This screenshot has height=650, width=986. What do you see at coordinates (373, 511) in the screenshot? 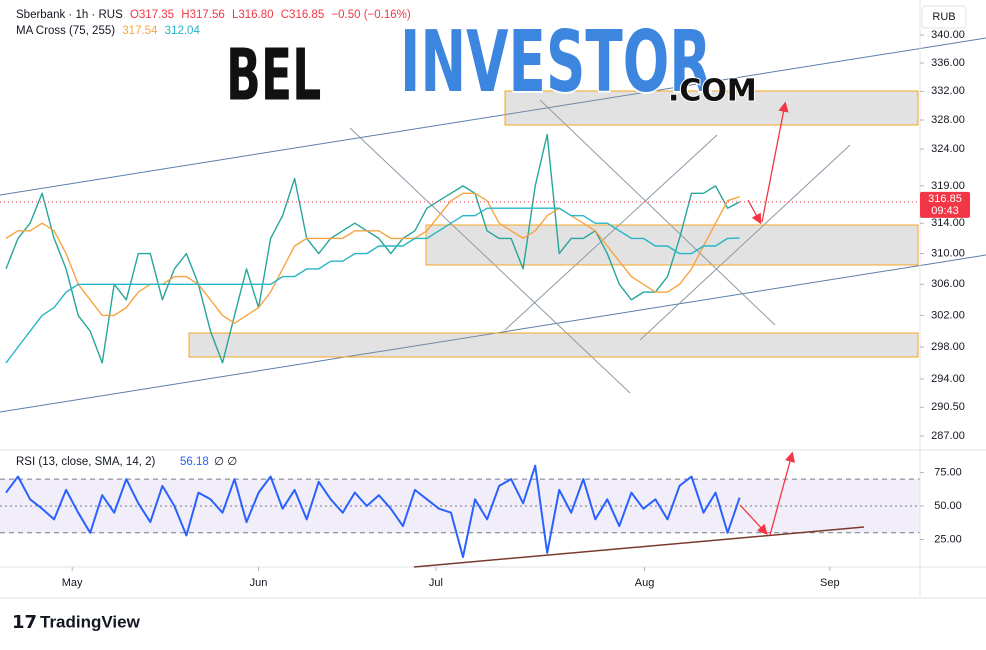
I see `rsi-line` at bounding box center [373, 511].